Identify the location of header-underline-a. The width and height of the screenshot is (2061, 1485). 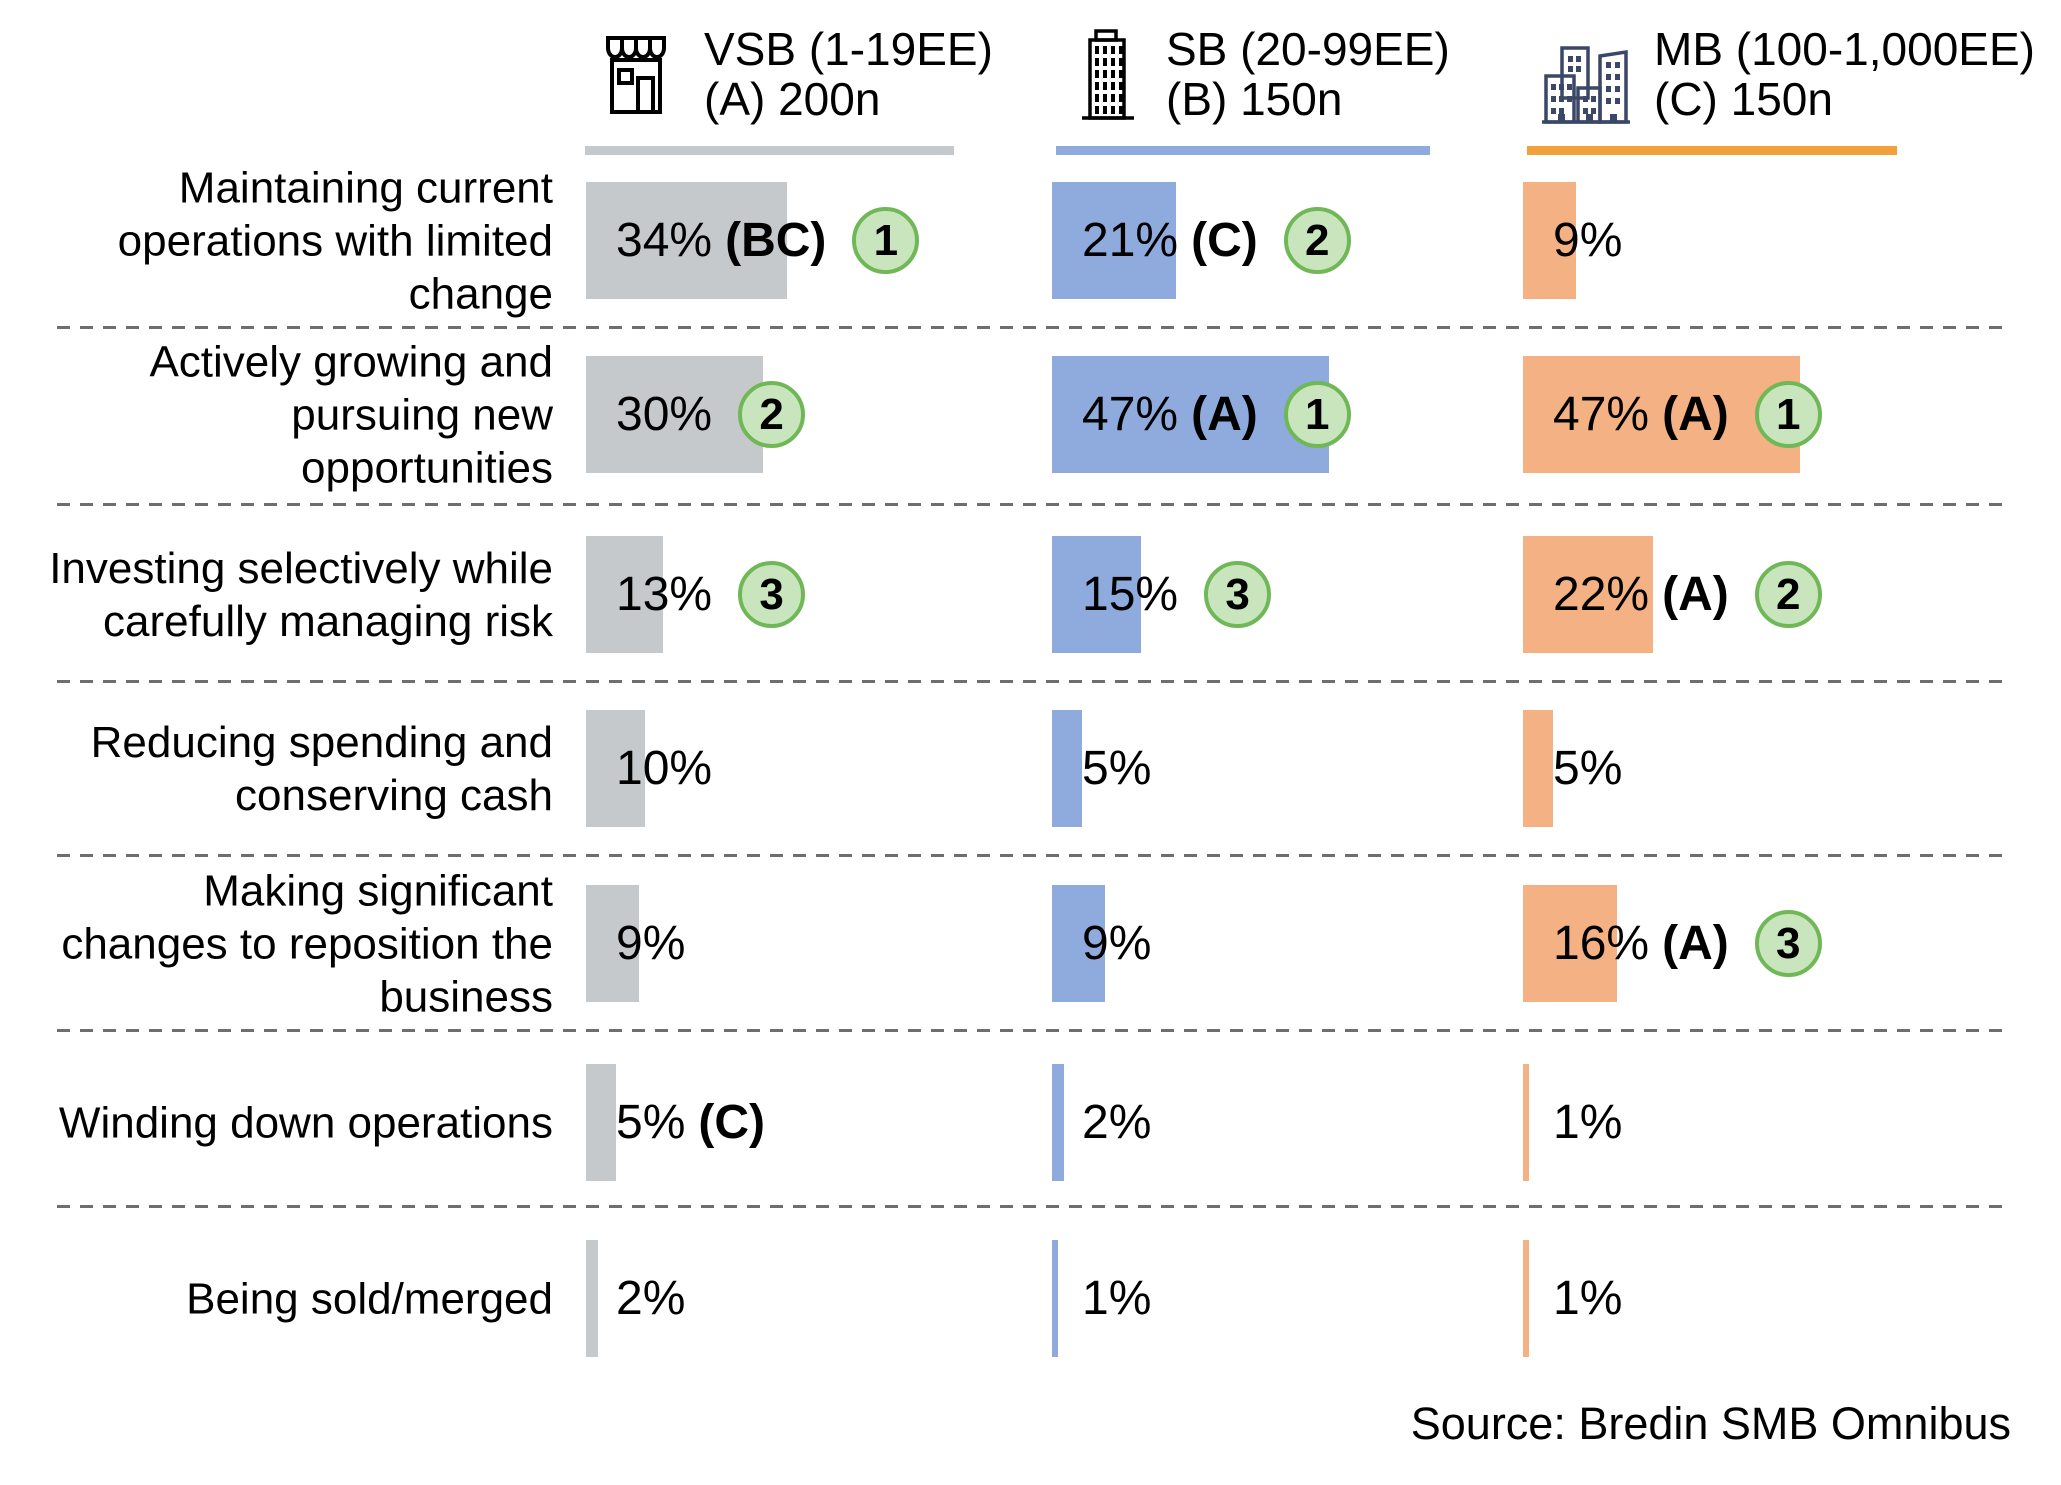
(769, 150).